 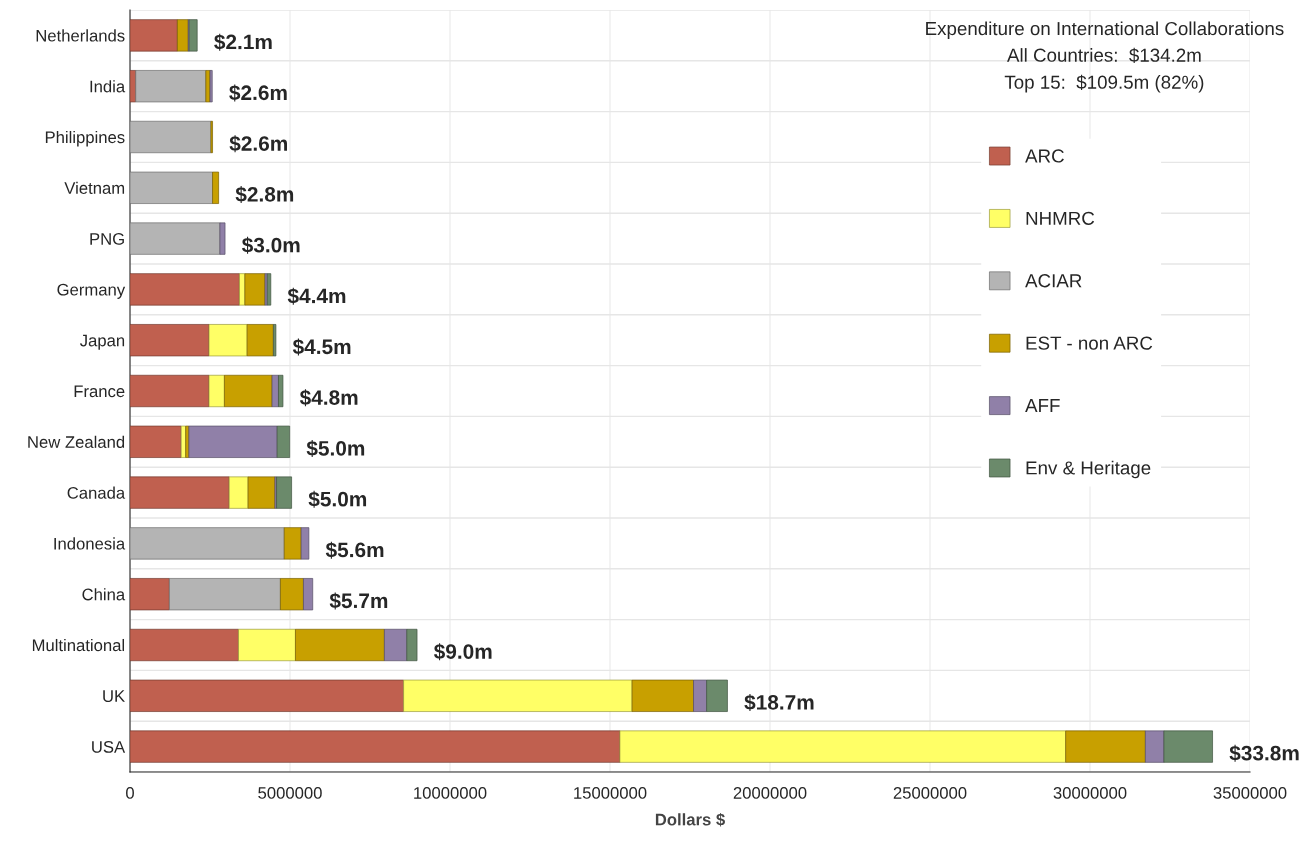 What do you see at coordinates (107, 239) in the screenshot?
I see `y-tick-label: PNG` at bounding box center [107, 239].